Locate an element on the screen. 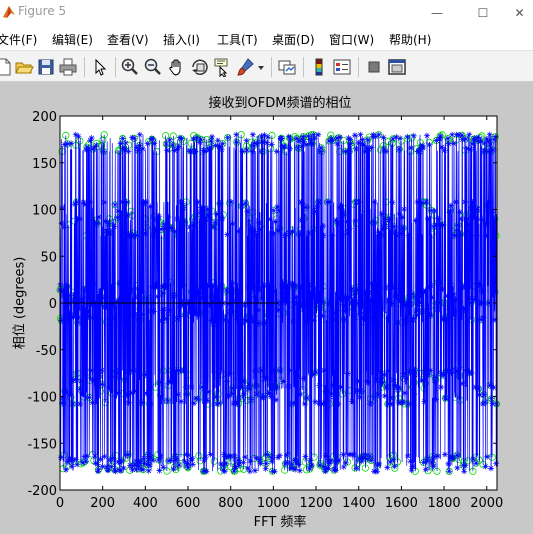  x-tick-label: 200 is located at coordinates (102, 503).